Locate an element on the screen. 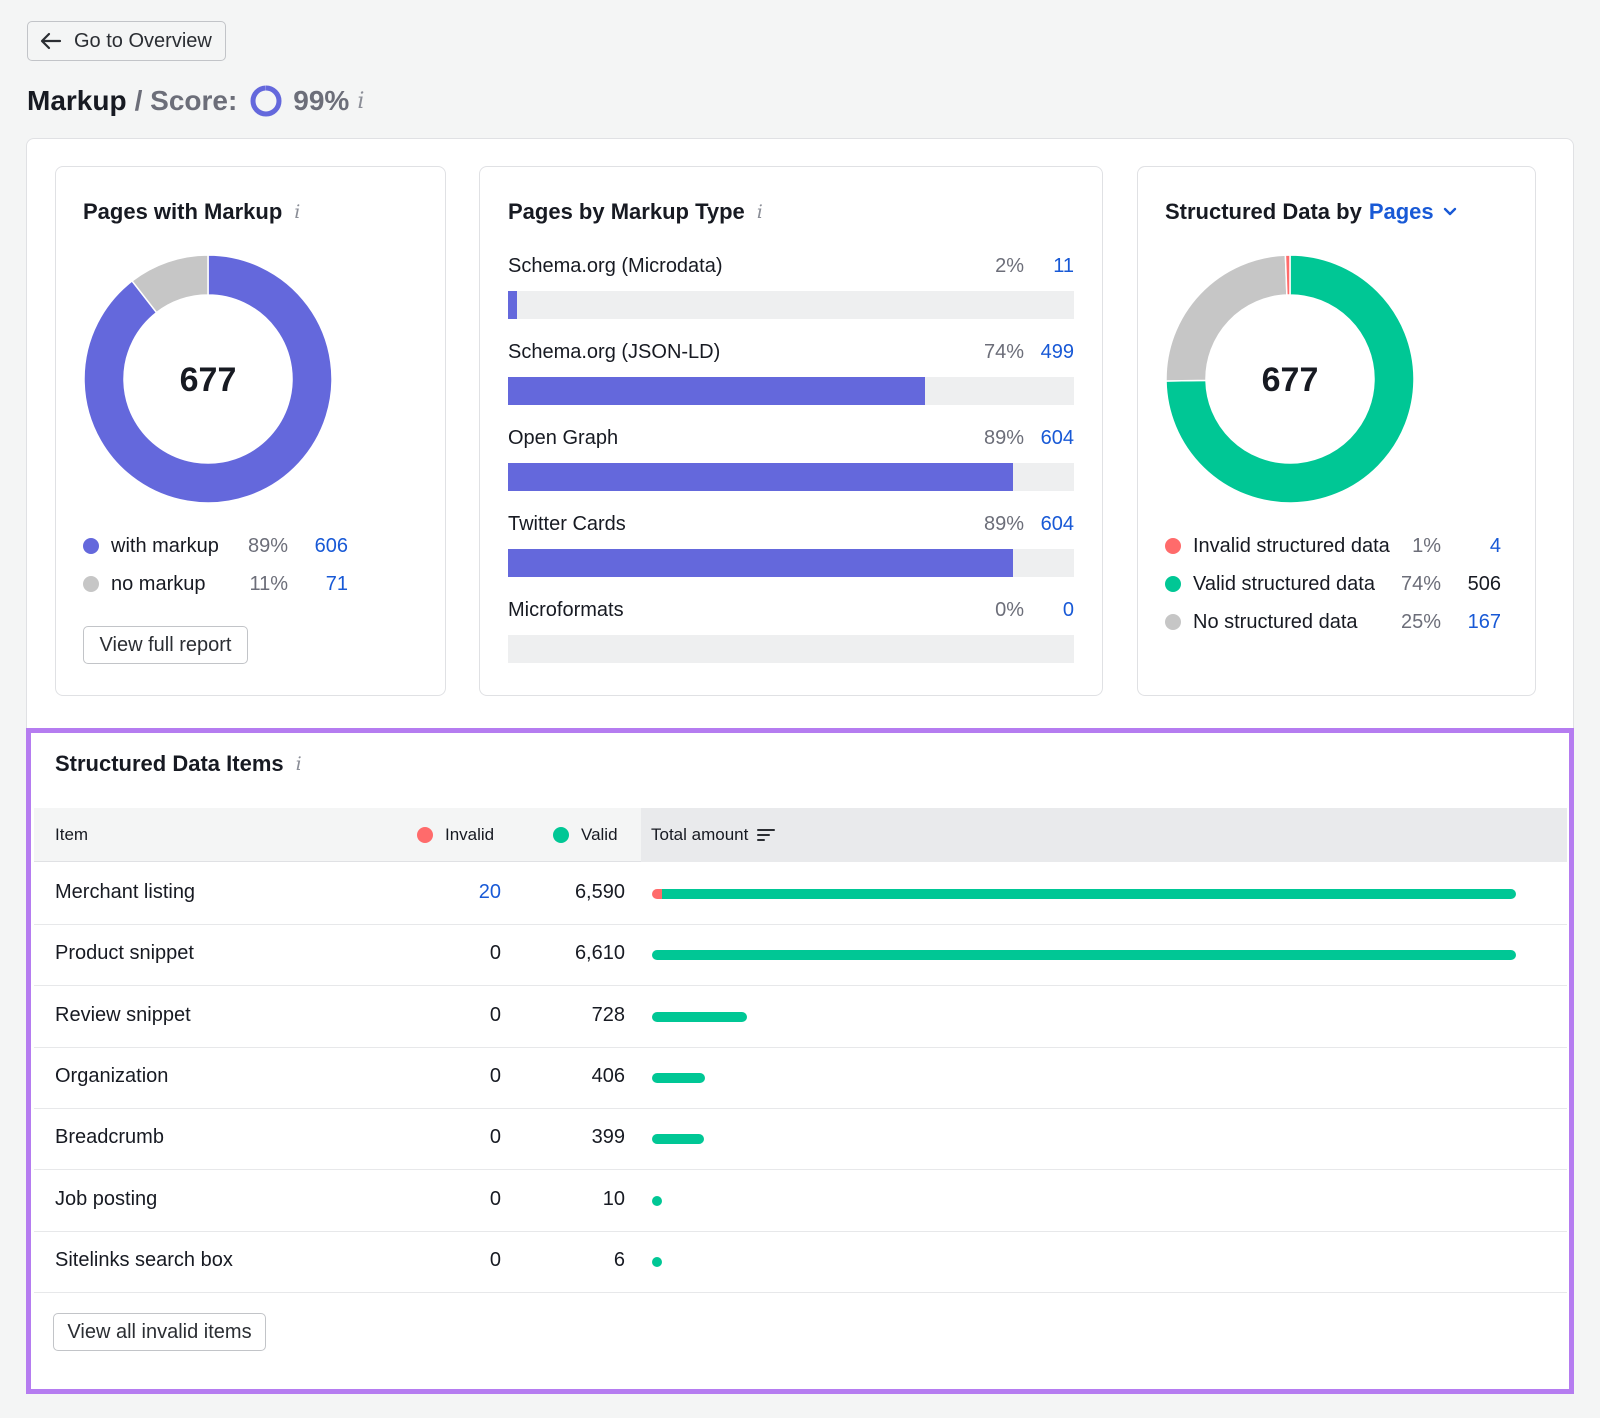 The height and width of the screenshot is (1418, 1600). sort-icon is located at coordinates (766, 835).